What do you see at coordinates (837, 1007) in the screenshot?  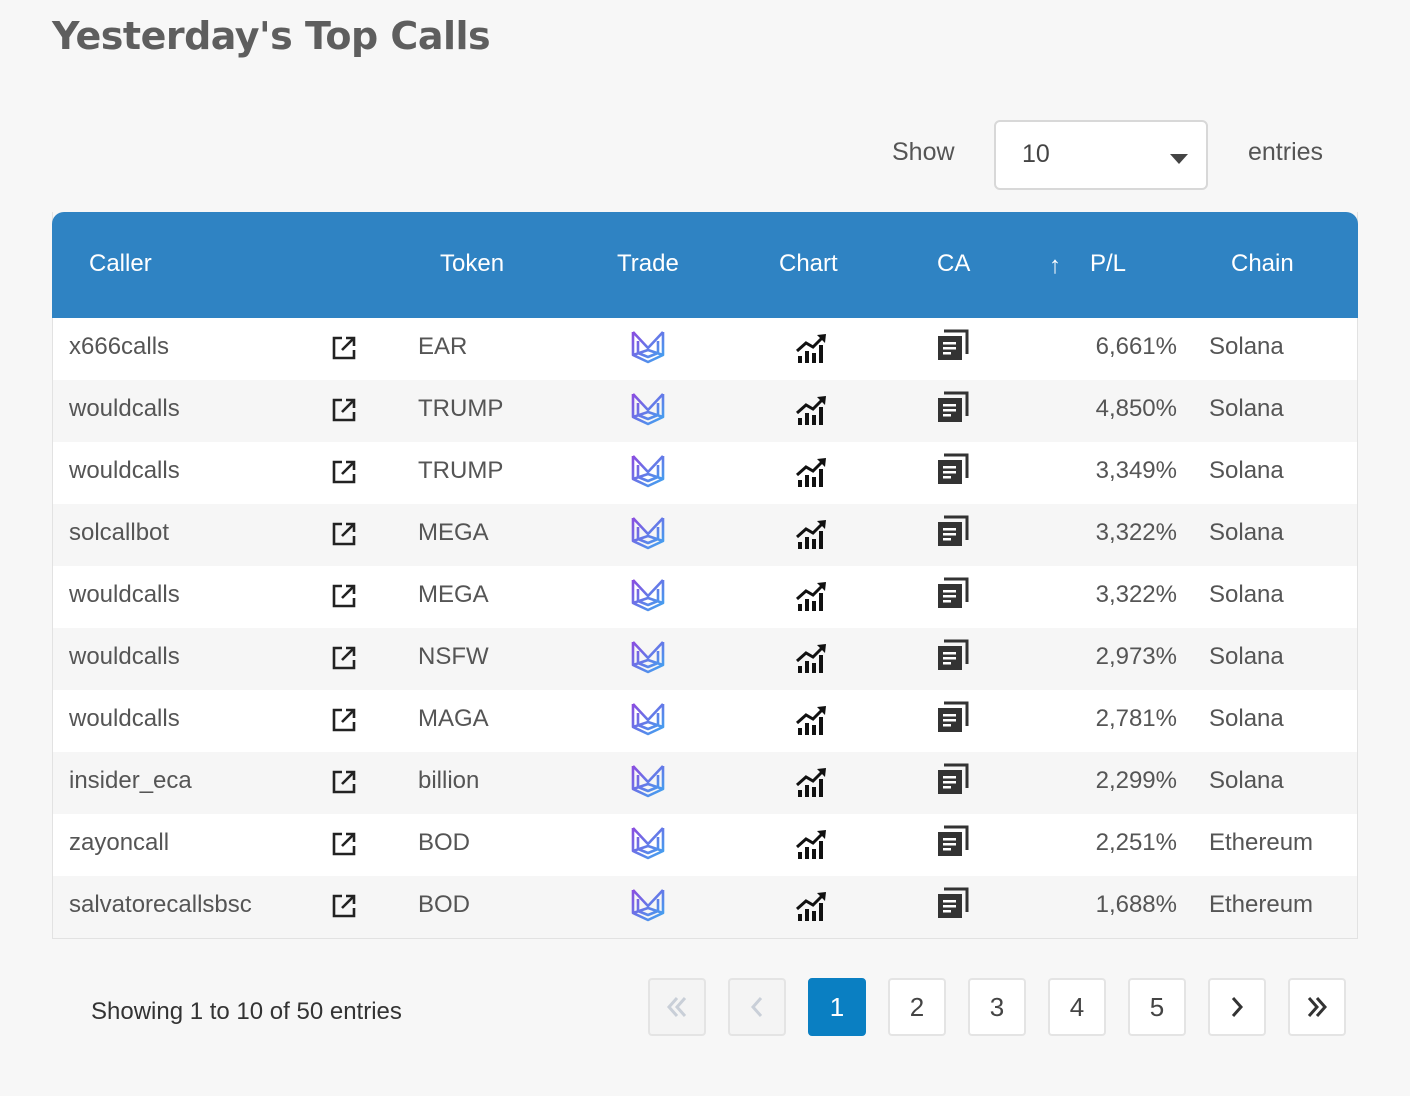 I see `page-button-1: 1` at bounding box center [837, 1007].